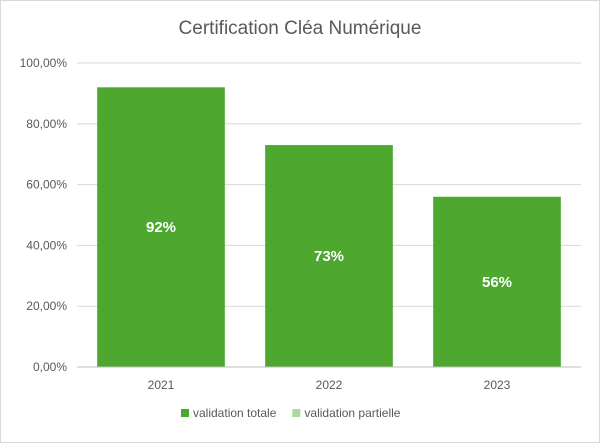 The width and height of the screenshot is (600, 443). I want to click on data-label-2023: 56%, so click(497, 282).